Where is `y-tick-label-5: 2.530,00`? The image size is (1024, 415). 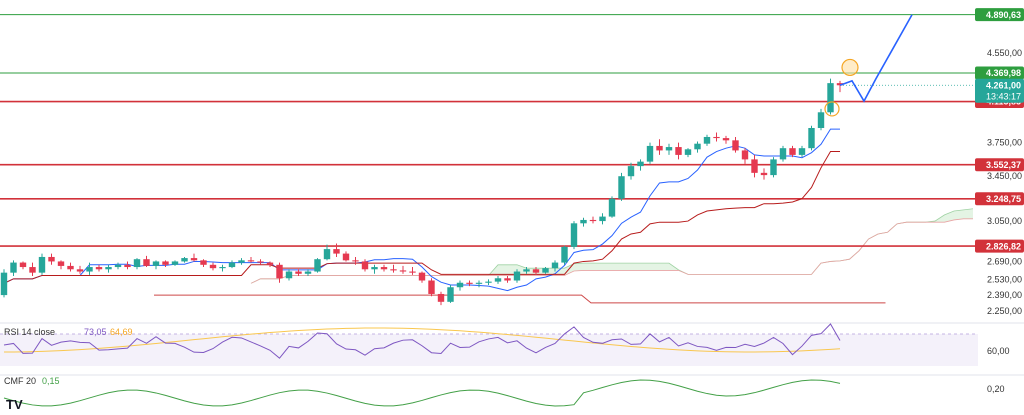
y-tick-label-5: 2.530,00 is located at coordinates (1004, 279).